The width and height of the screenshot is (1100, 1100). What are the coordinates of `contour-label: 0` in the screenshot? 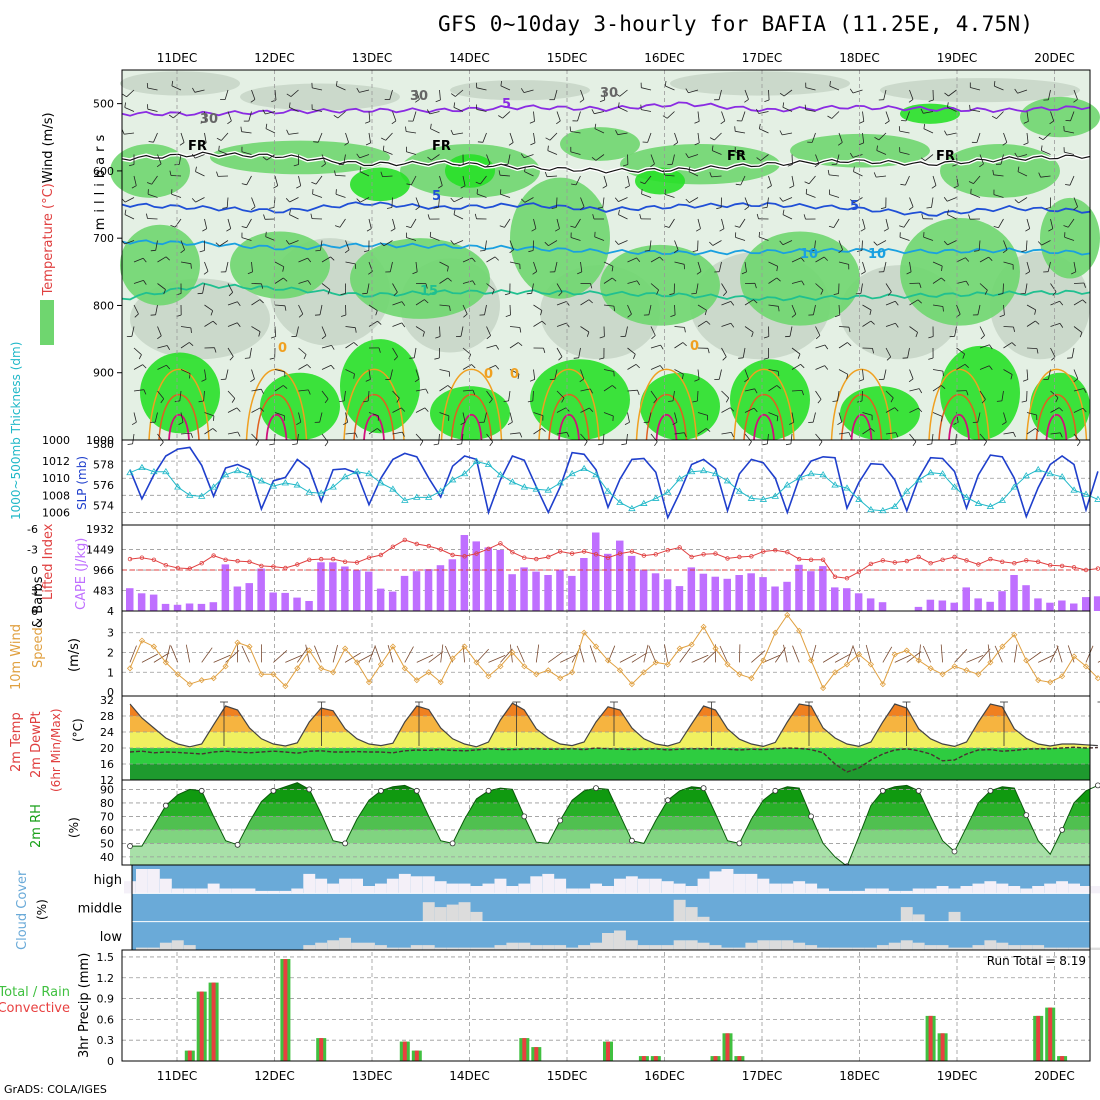 It's located at (282, 348).